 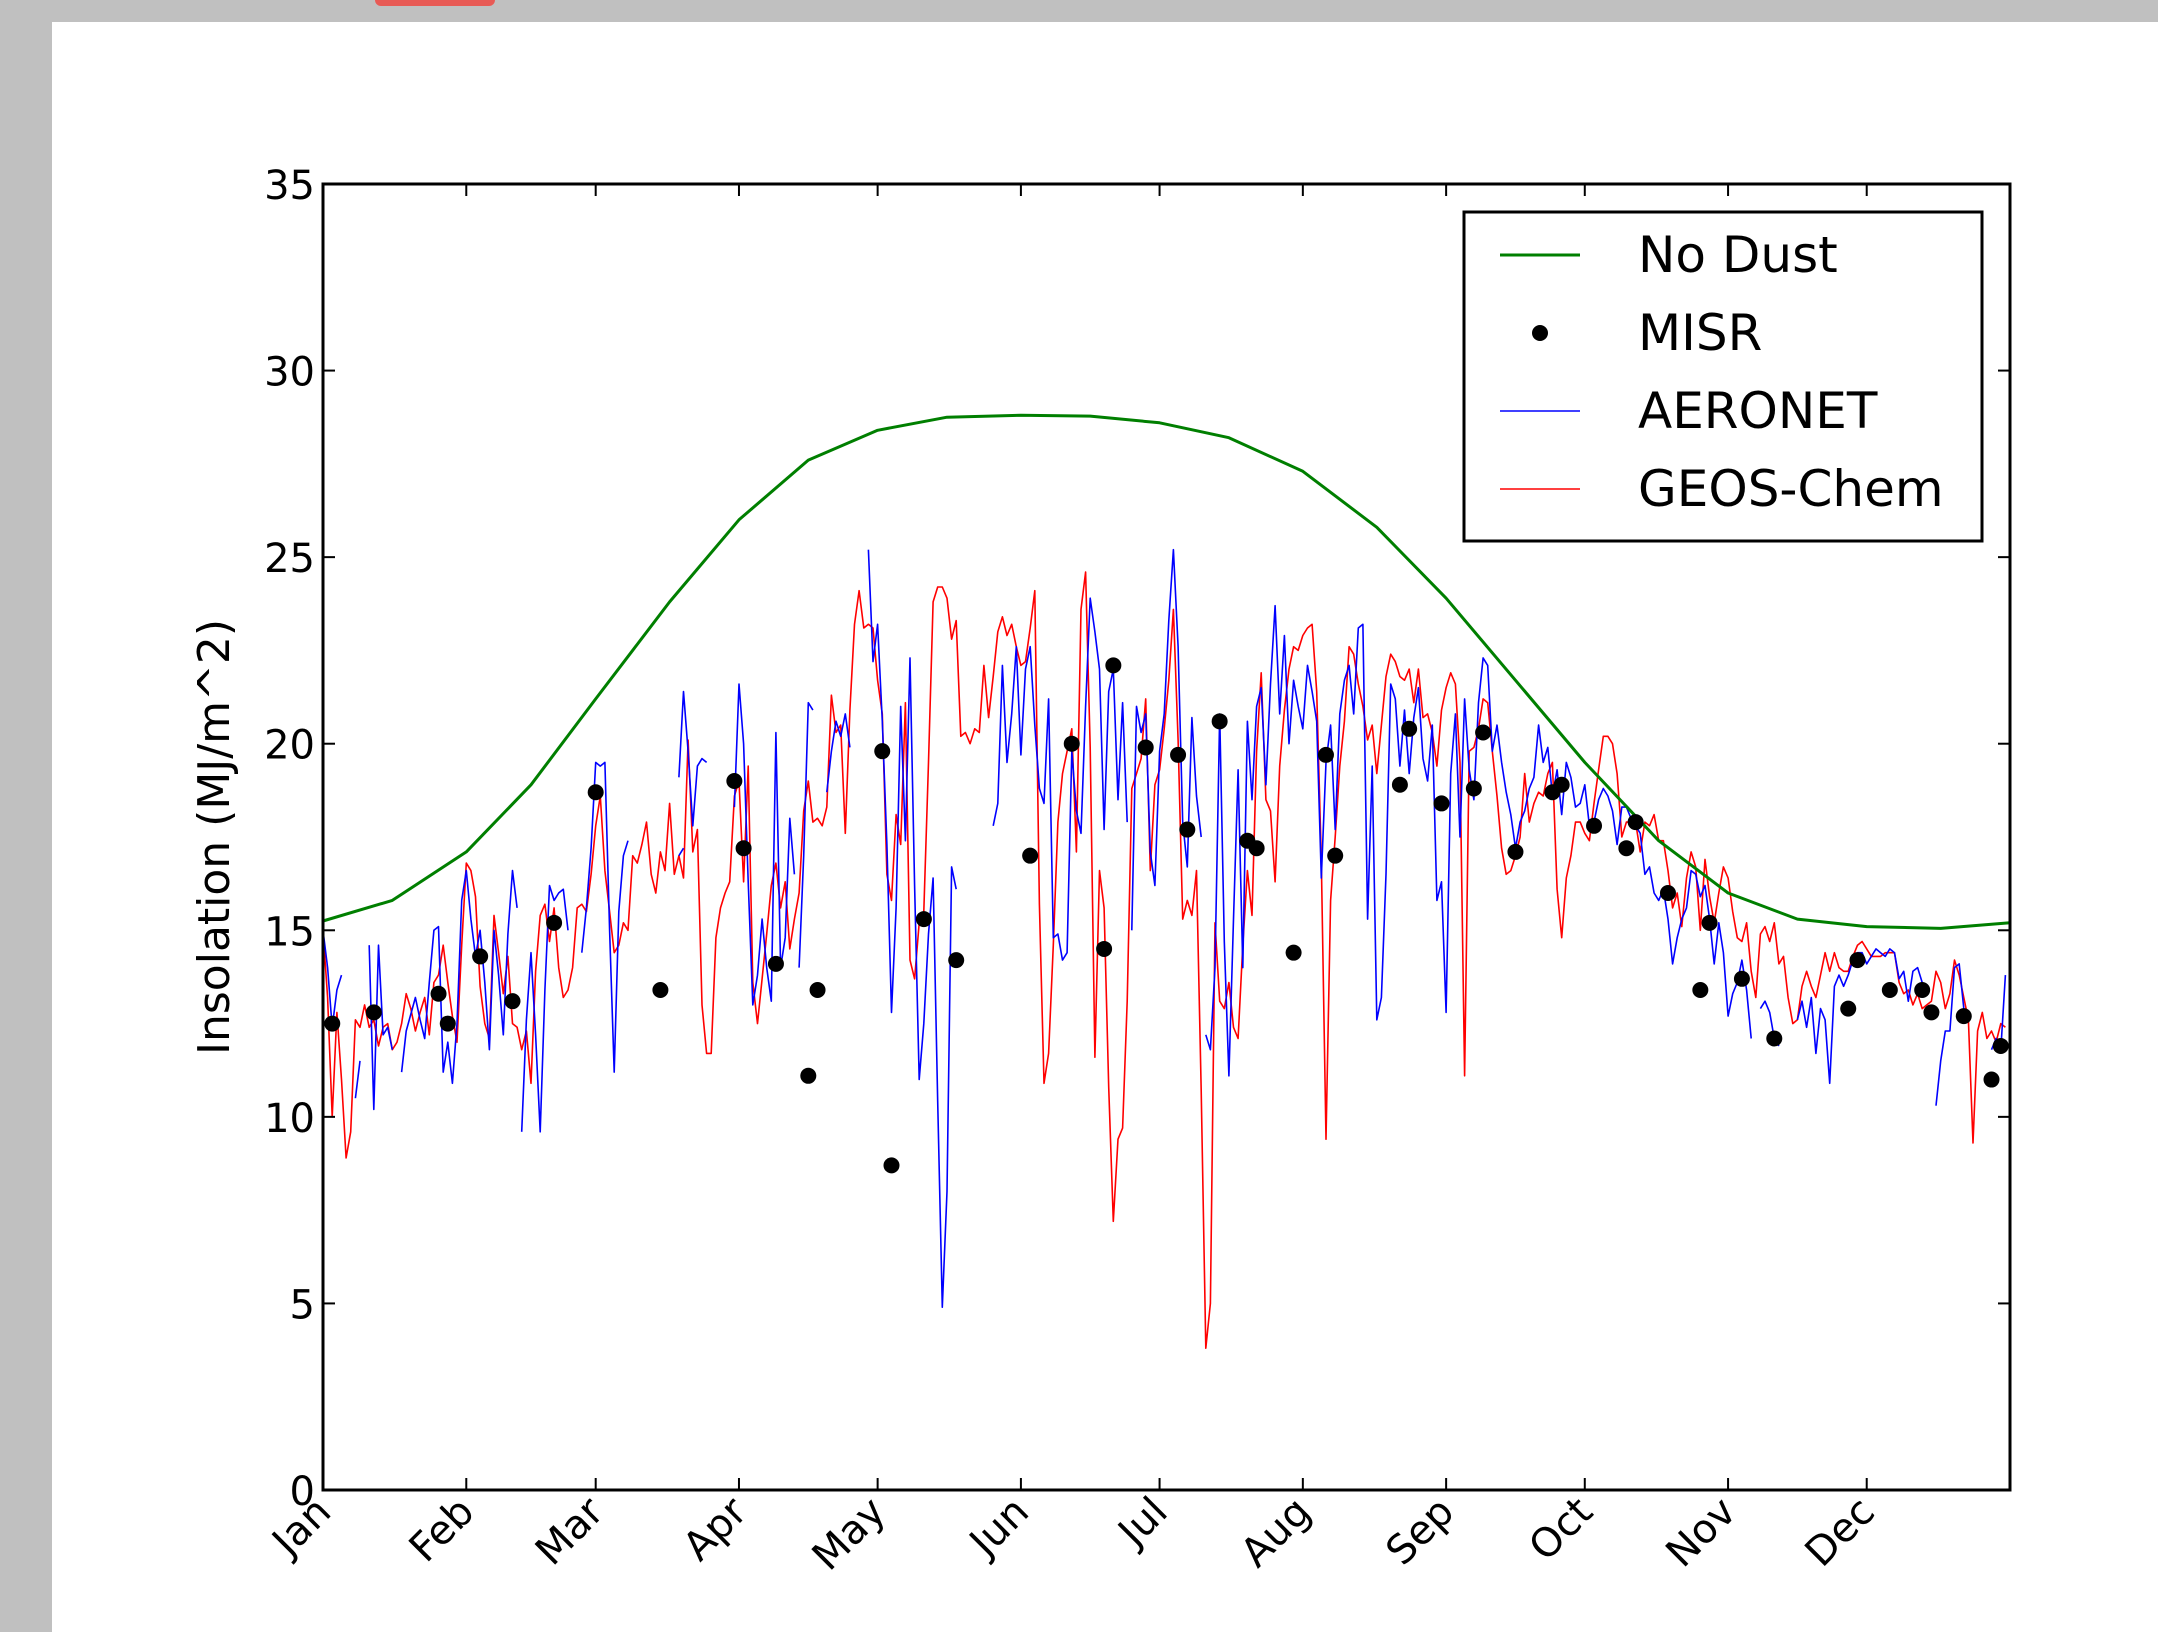 I want to click on y-tick-label: 0, so click(x=302, y=1492).